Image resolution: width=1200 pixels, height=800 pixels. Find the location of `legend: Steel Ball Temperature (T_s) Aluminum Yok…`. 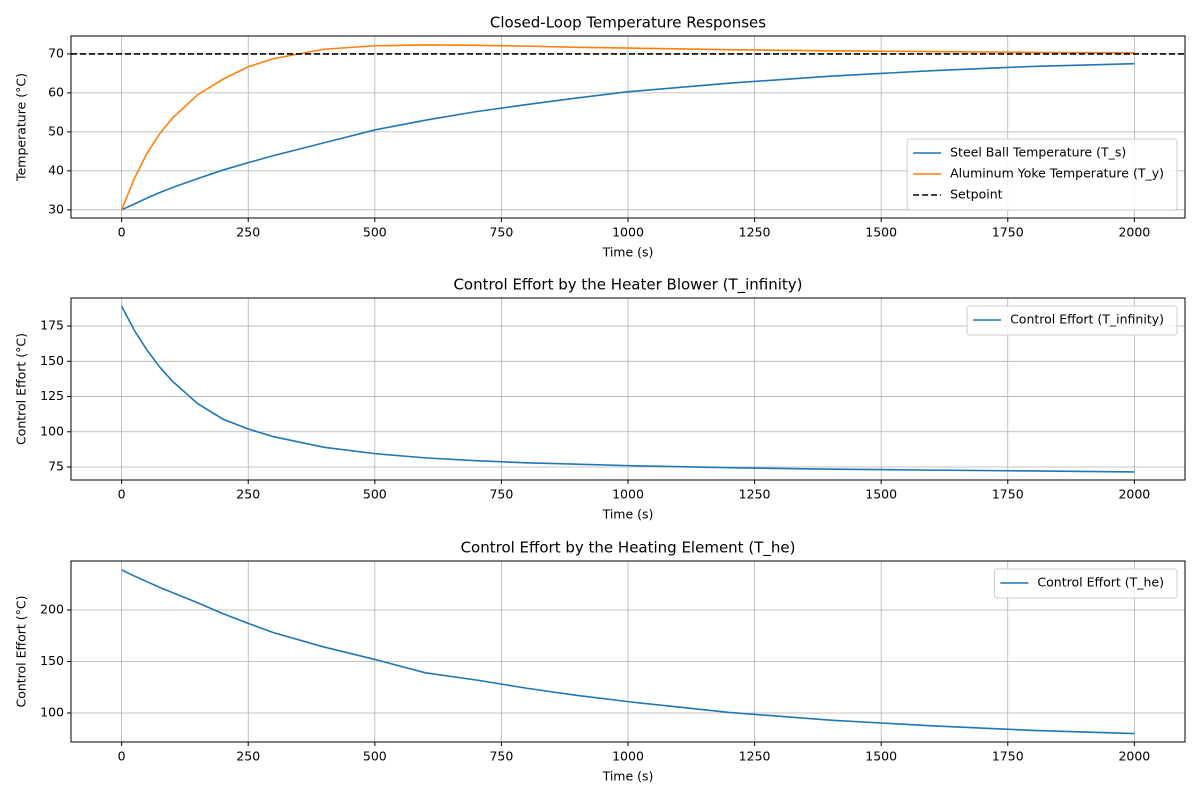

legend: Steel Ball Temperature (T_s) Aluminum Yok… is located at coordinates (1042, 174).